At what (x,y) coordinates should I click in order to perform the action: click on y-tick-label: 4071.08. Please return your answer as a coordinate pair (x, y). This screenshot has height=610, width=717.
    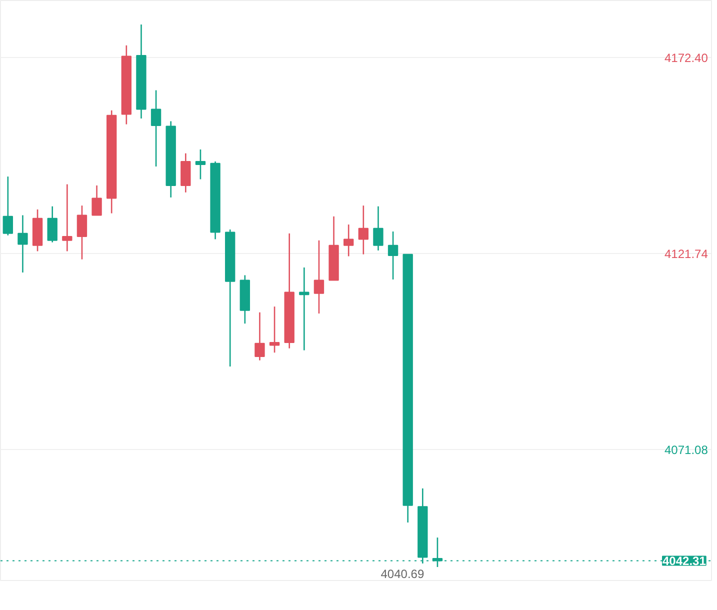
    Looking at the image, I should click on (686, 449).